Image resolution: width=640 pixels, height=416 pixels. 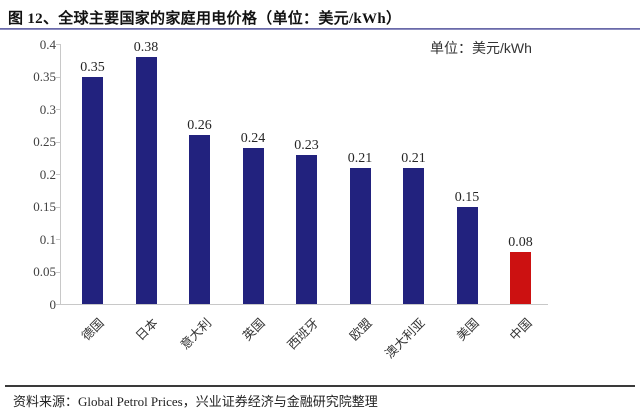 I want to click on category-label: 欧盟, so click(x=361, y=329).